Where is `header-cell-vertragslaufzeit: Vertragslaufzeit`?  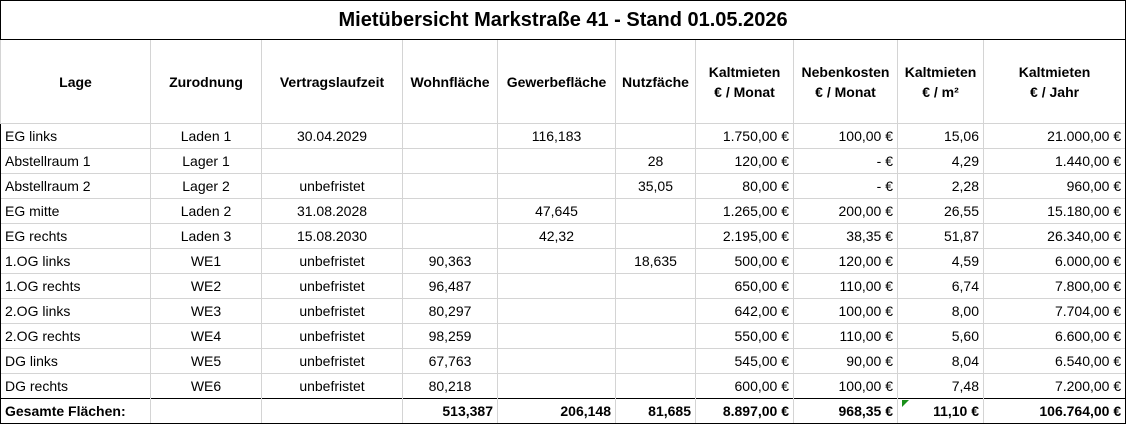
header-cell-vertragslaufzeit: Vertragslaufzeit is located at coordinates (332, 81).